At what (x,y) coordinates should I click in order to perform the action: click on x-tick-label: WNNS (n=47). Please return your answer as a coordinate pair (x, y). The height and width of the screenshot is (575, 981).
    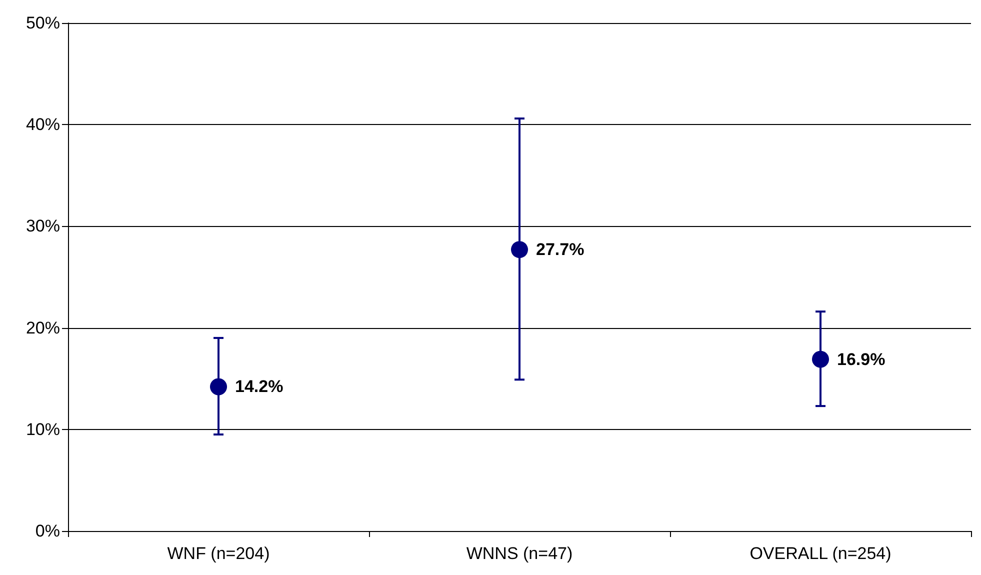
    Looking at the image, I should click on (519, 553).